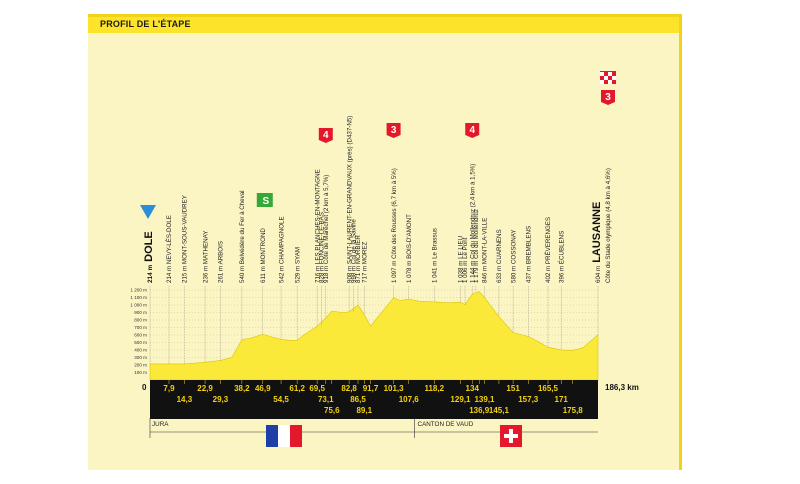 The width and height of the screenshot is (800, 484). Describe the element at coordinates (499, 410) in the screenshot. I see `km-label: 145,1` at that location.